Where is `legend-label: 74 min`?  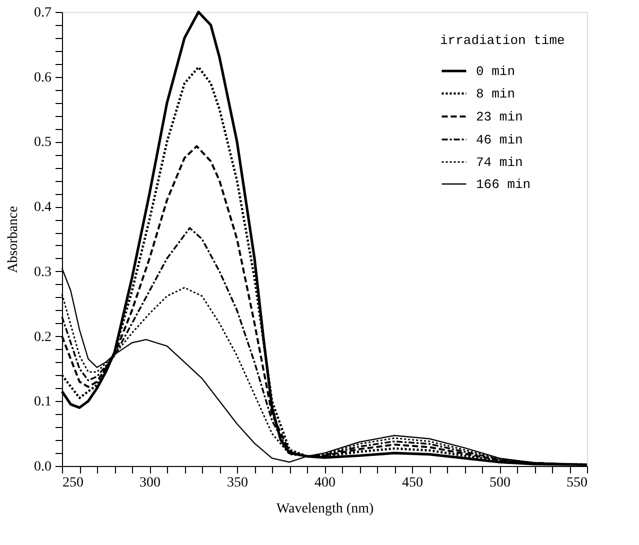
legend-label: 74 min is located at coordinates (499, 162).